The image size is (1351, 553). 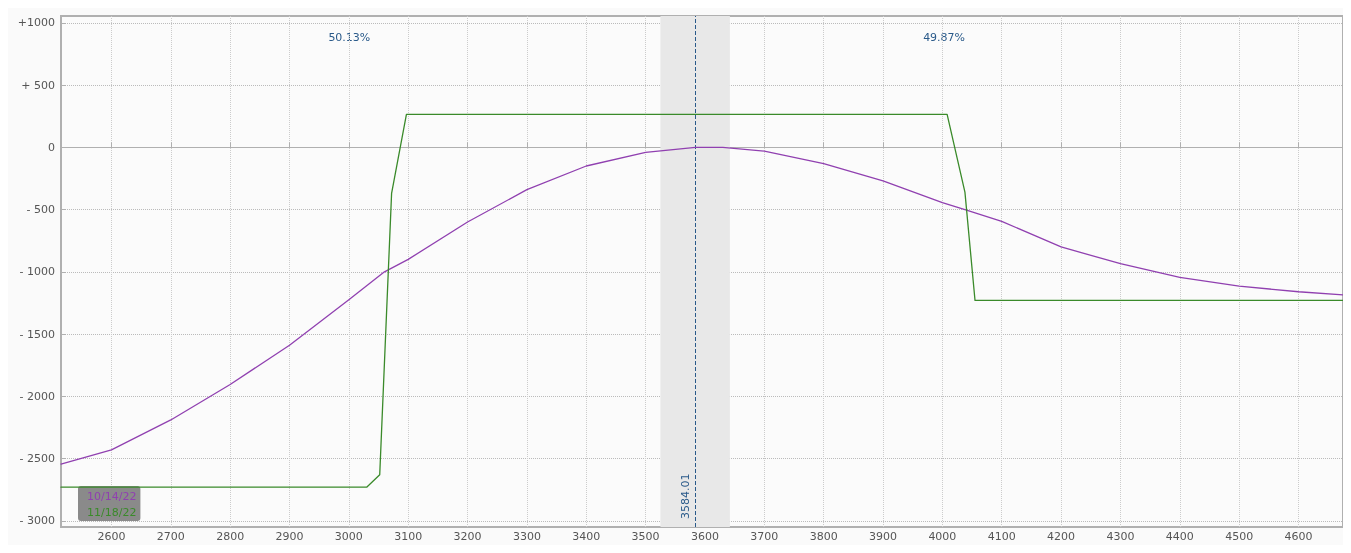 What do you see at coordinates (37, 334) in the screenshot?
I see `y-tick-label: - 1500` at bounding box center [37, 334].